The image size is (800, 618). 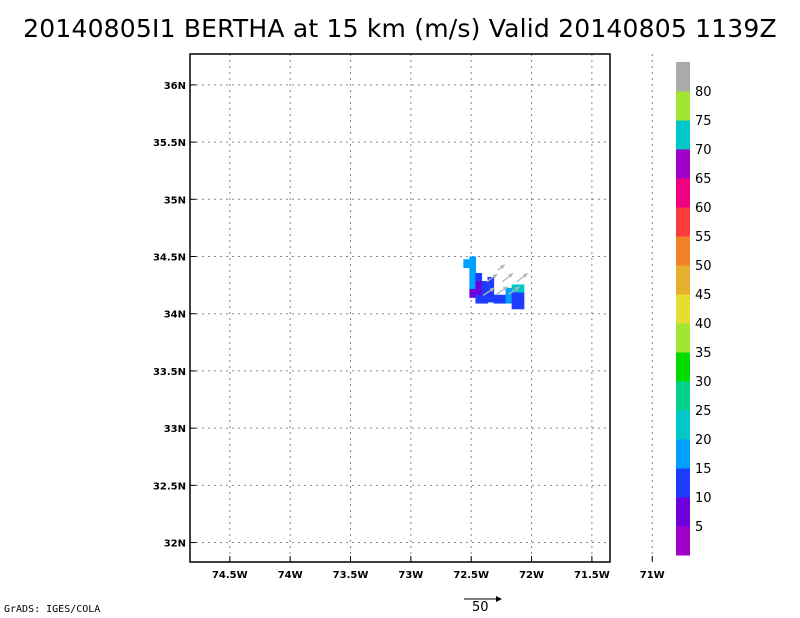 I want to click on wind-vectors, so click(x=505, y=280).